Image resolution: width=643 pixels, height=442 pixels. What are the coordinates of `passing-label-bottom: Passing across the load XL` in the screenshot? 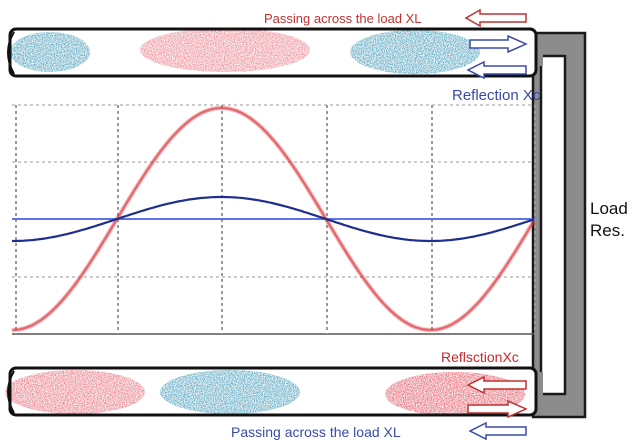 It's located at (316, 432).